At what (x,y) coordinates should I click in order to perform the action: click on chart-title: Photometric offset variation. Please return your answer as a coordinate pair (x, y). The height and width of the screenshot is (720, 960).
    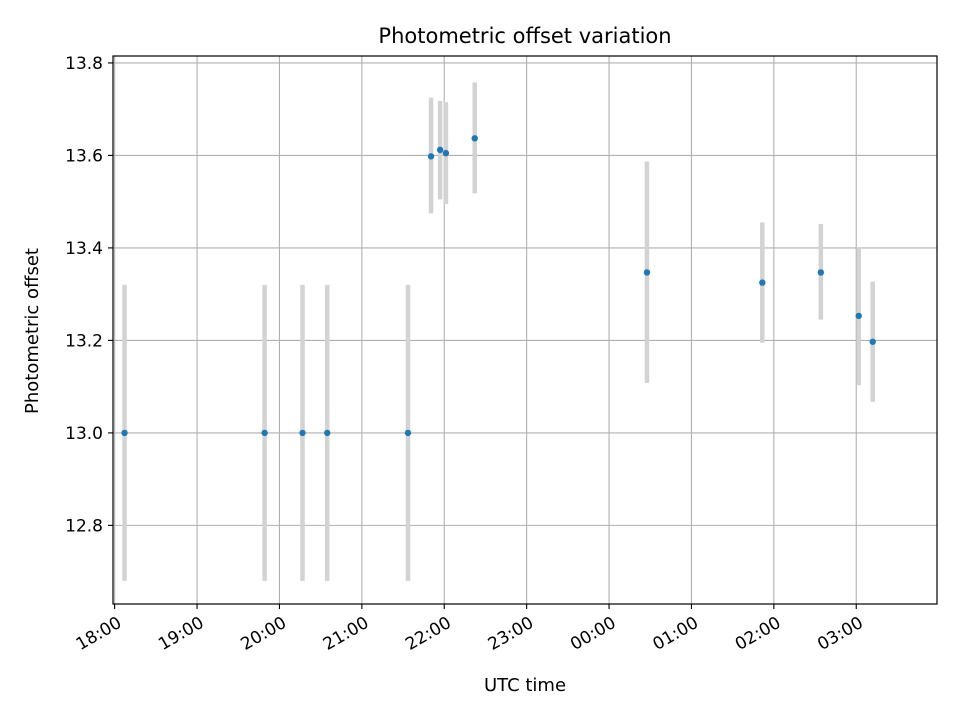
    Looking at the image, I should click on (524, 36).